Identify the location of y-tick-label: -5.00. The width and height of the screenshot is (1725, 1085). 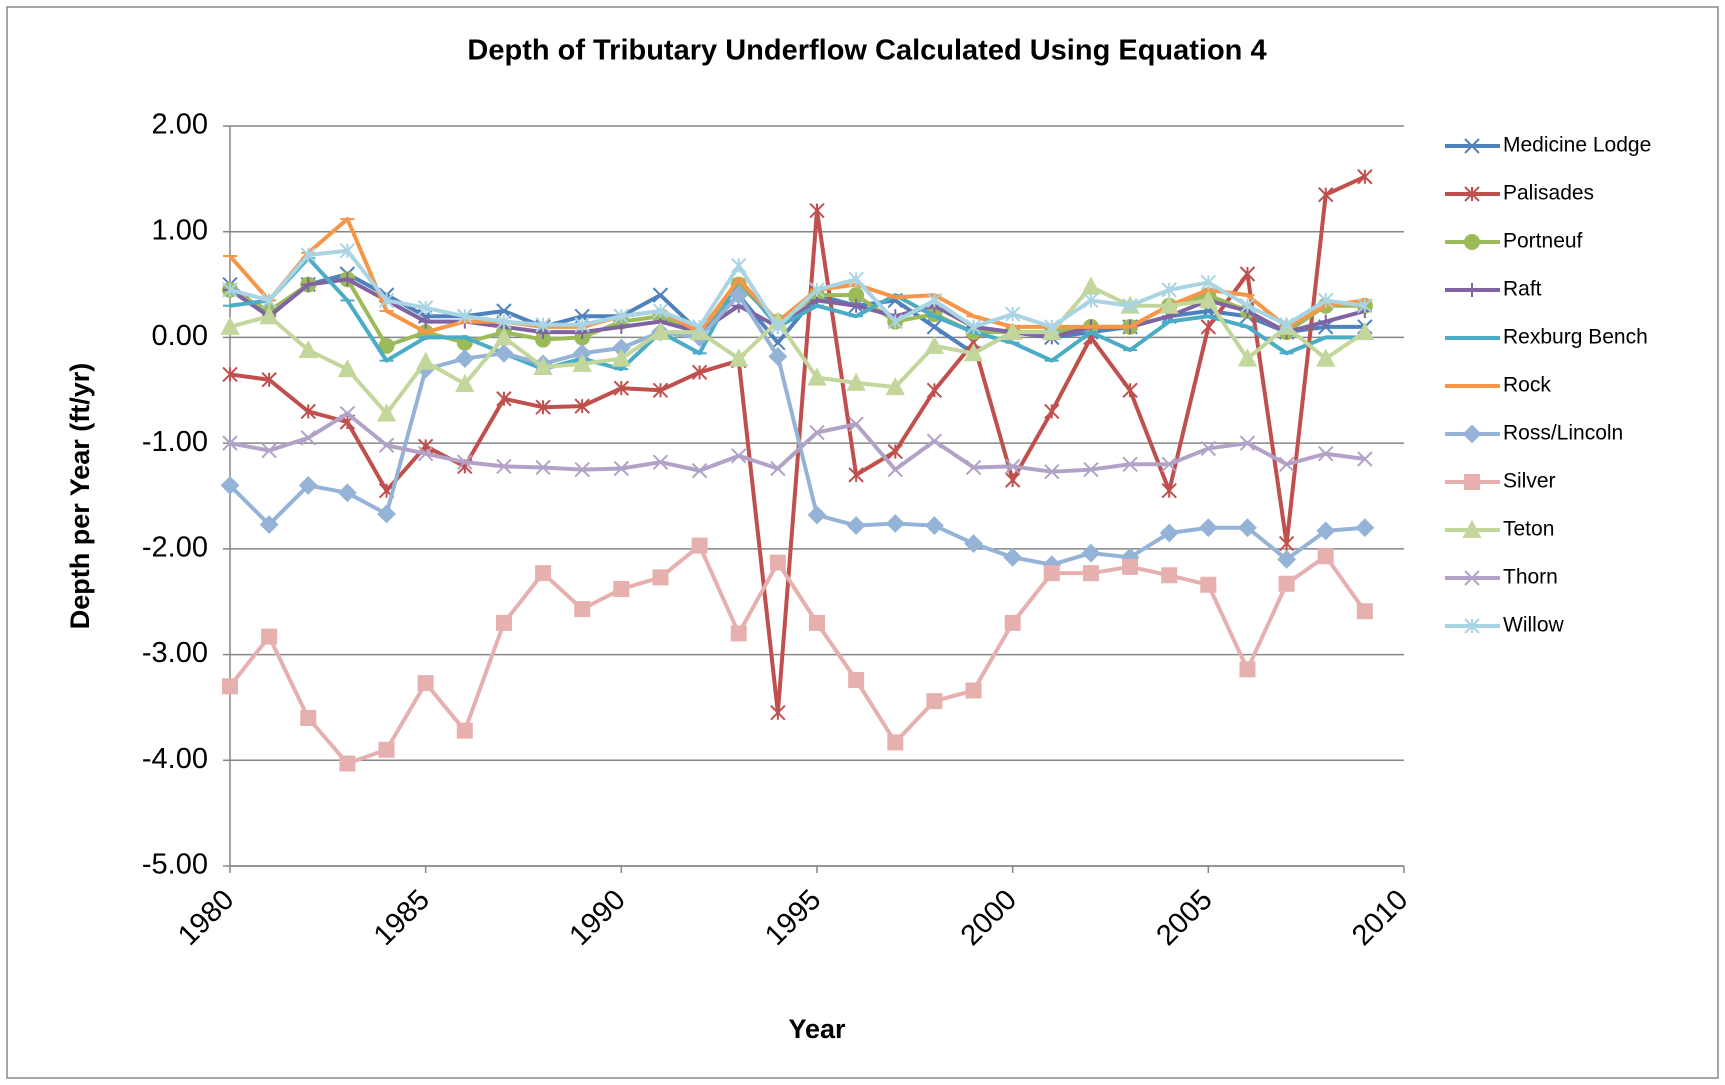
(175, 865).